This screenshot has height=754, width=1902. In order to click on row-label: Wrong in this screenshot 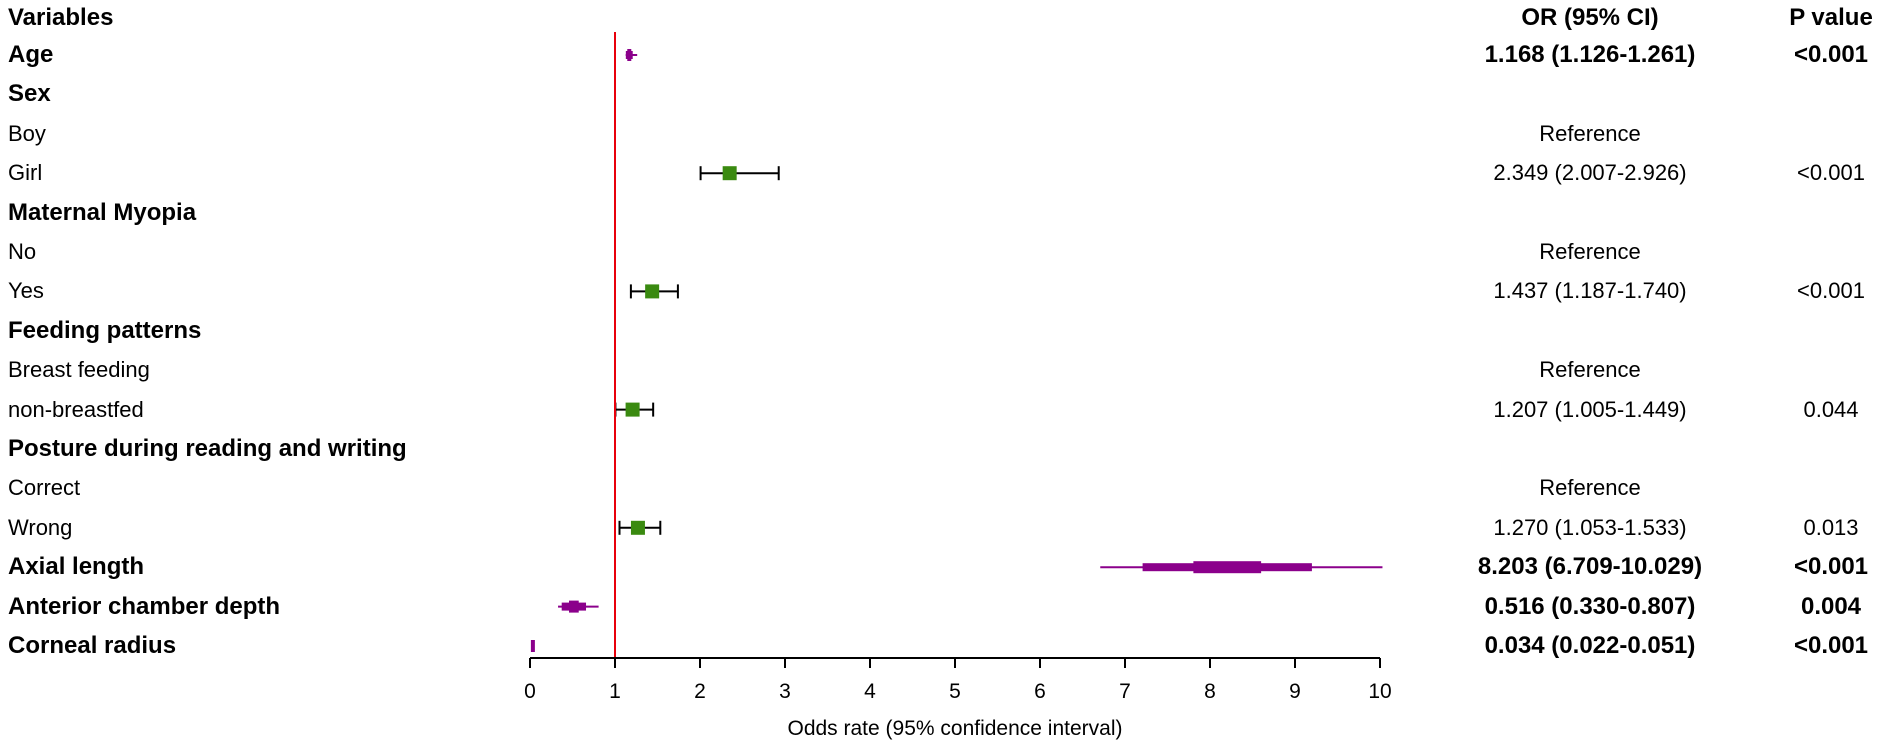, I will do `click(40, 527)`.